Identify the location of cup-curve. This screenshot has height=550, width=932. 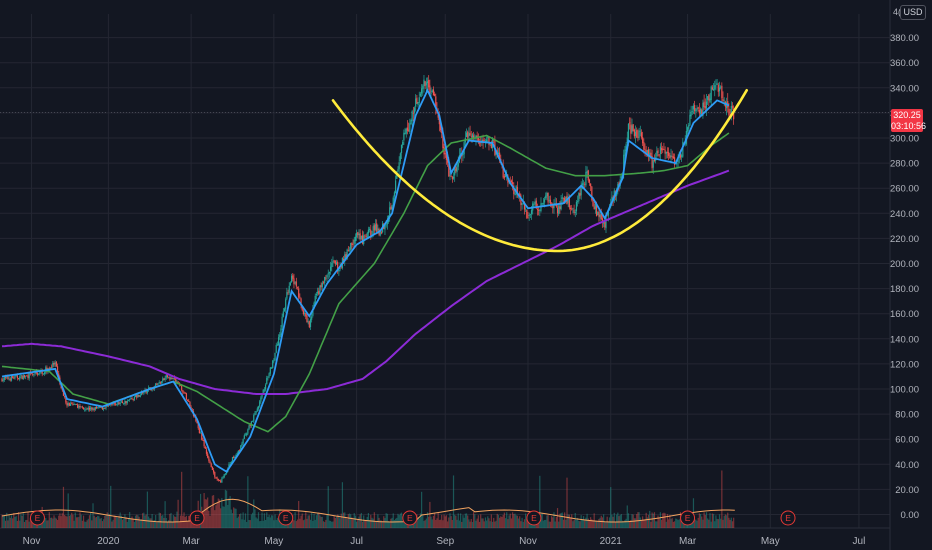
(539, 171).